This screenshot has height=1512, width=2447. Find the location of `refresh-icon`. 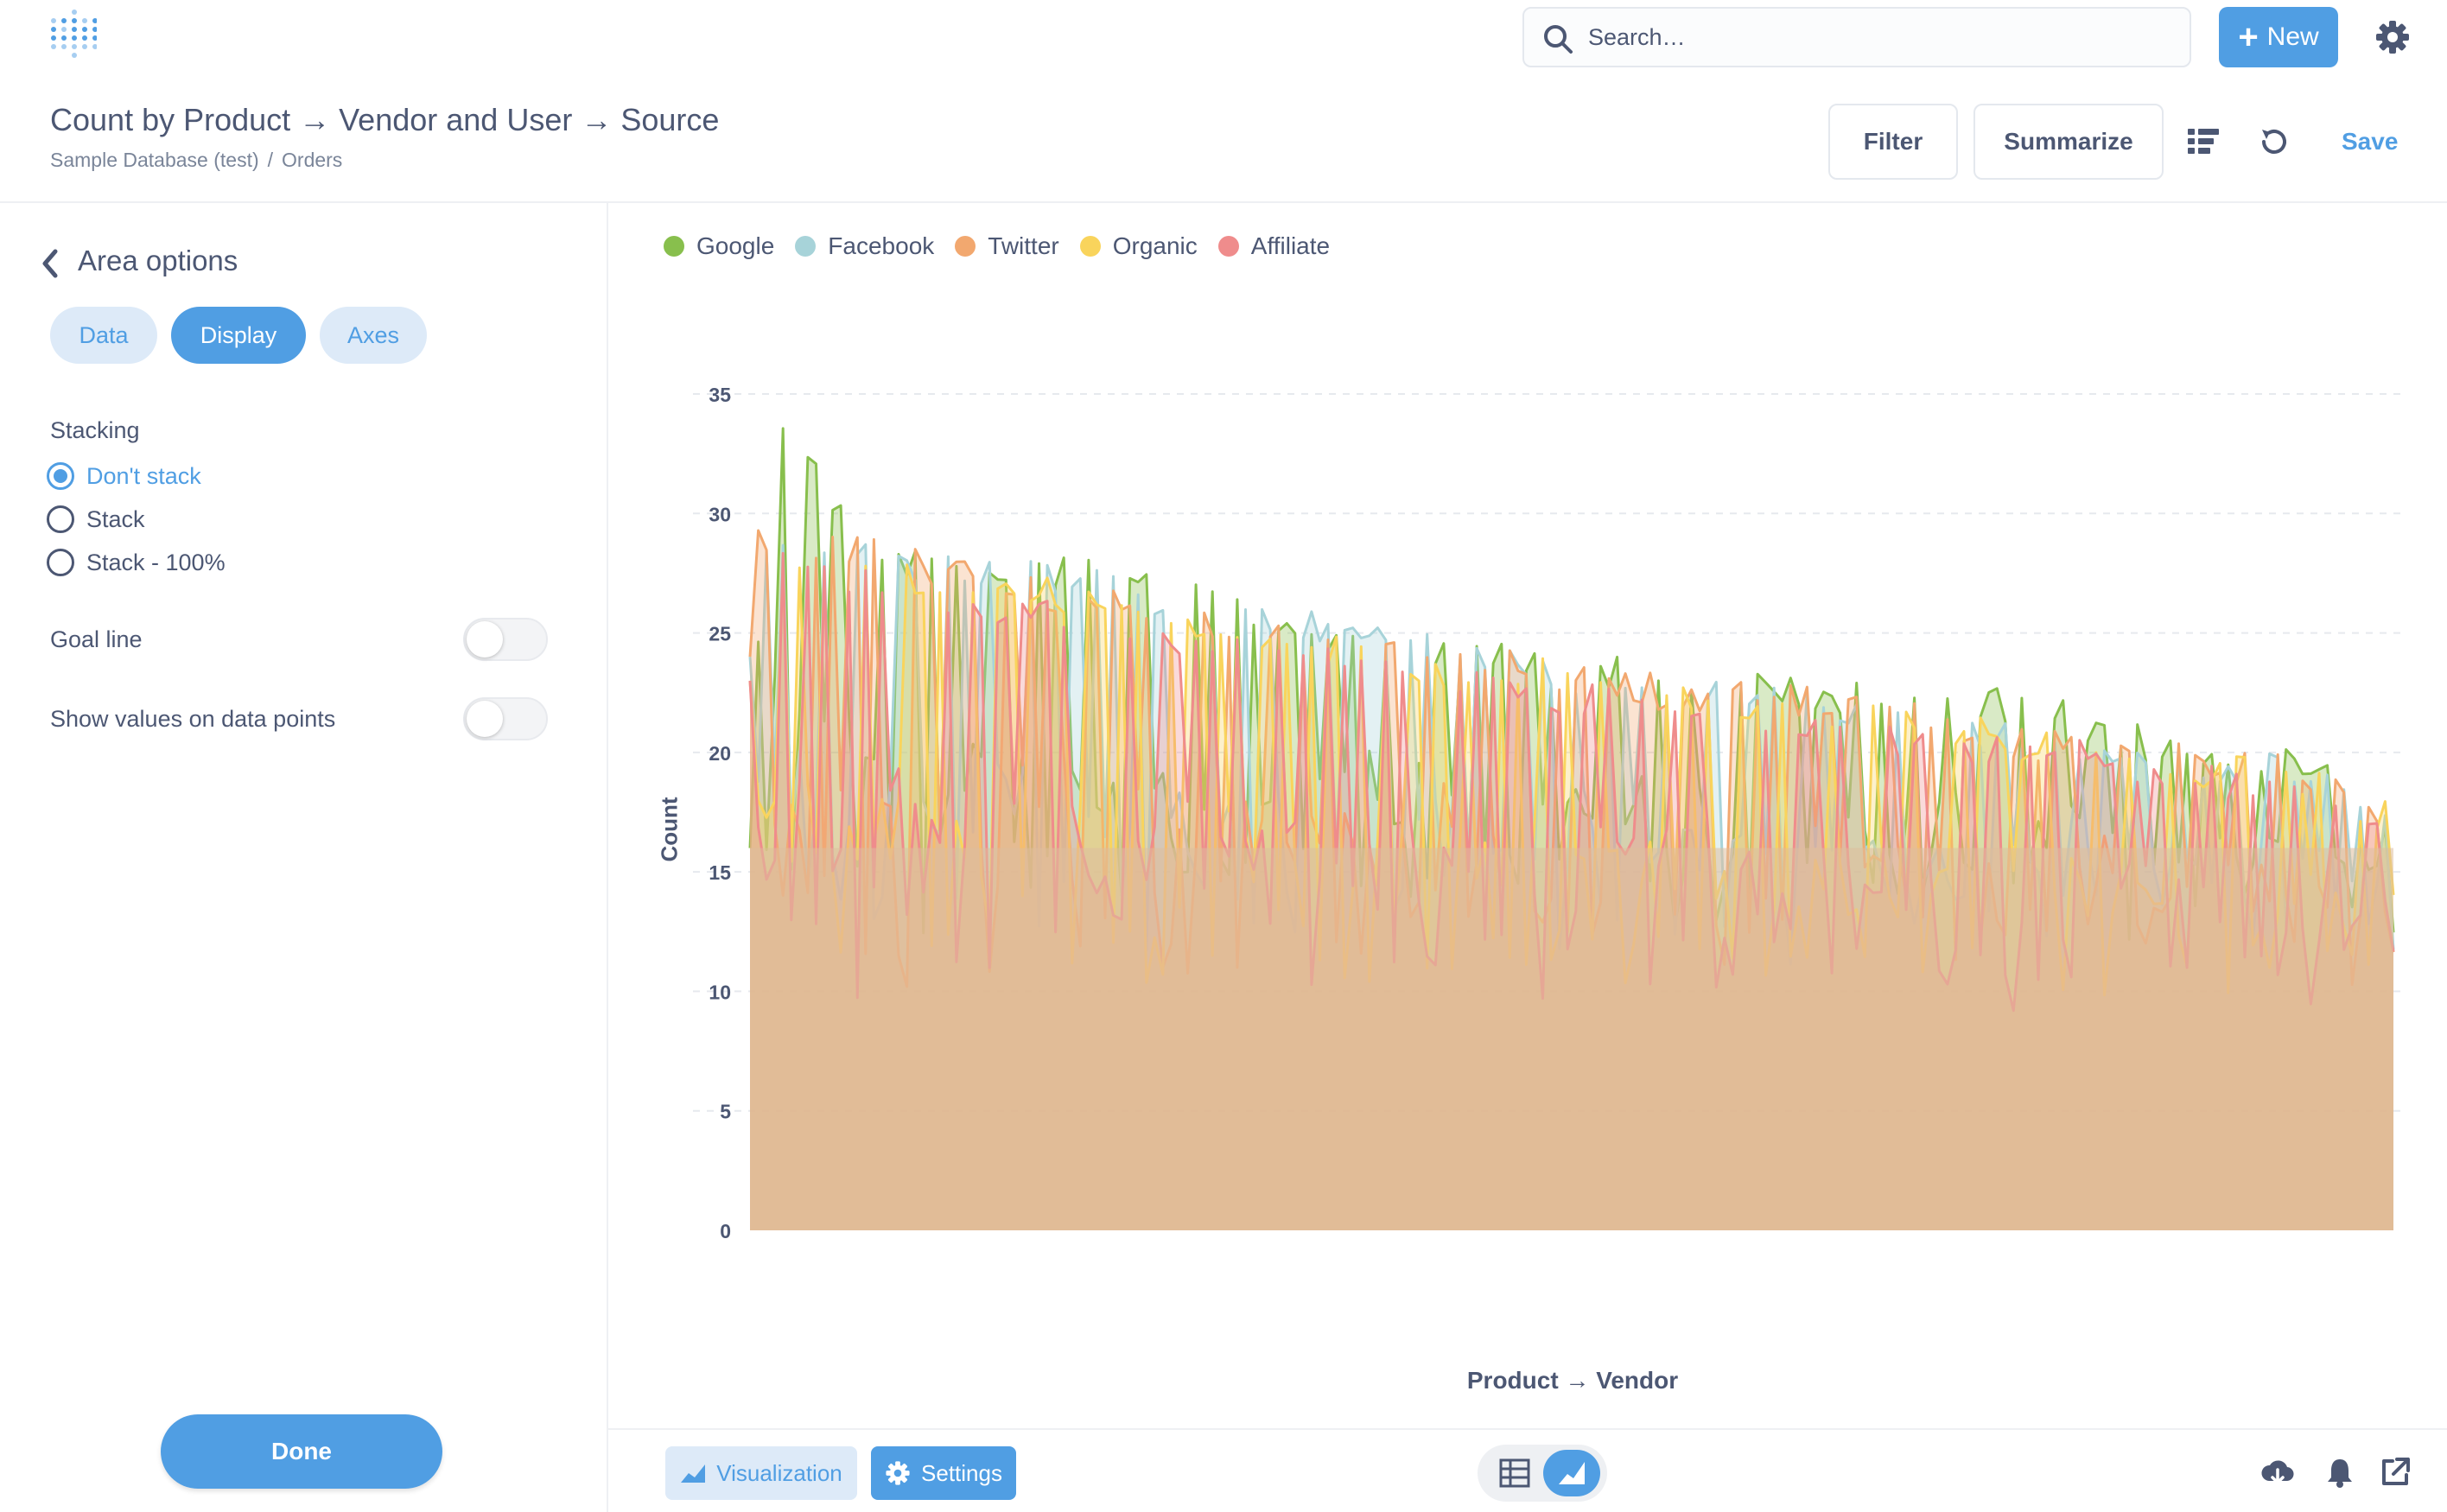

refresh-icon is located at coordinates (2274, 141).